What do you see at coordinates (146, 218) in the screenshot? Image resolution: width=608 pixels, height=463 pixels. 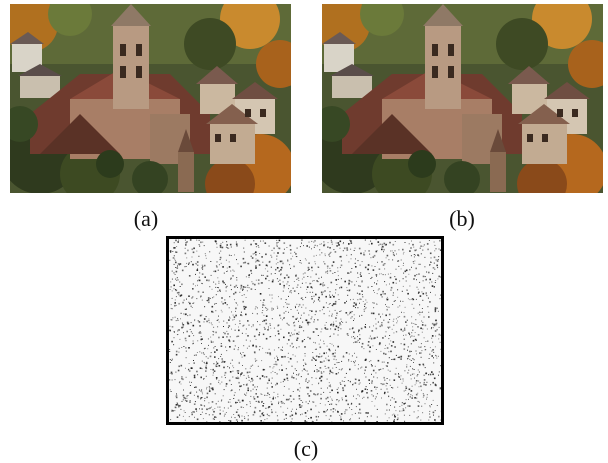 I see `caption-a: (a)` at bounding box center [146, 218].